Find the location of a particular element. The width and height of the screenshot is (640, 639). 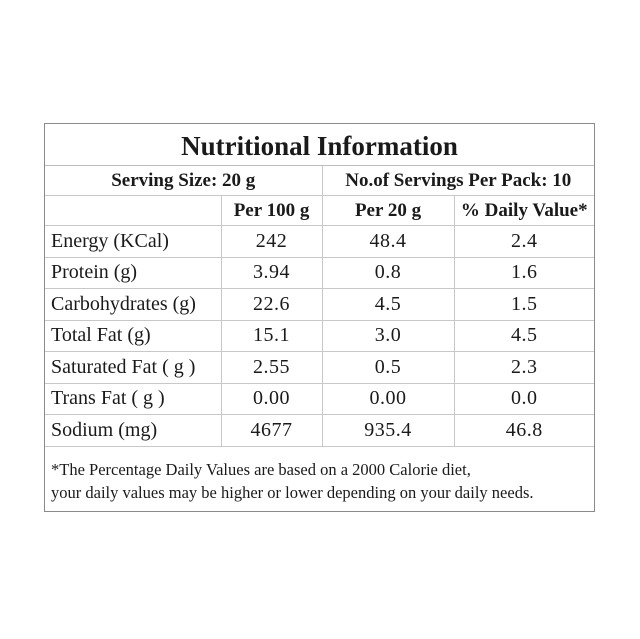

daily-value: 2.4 is located at coordinates (524, 241).